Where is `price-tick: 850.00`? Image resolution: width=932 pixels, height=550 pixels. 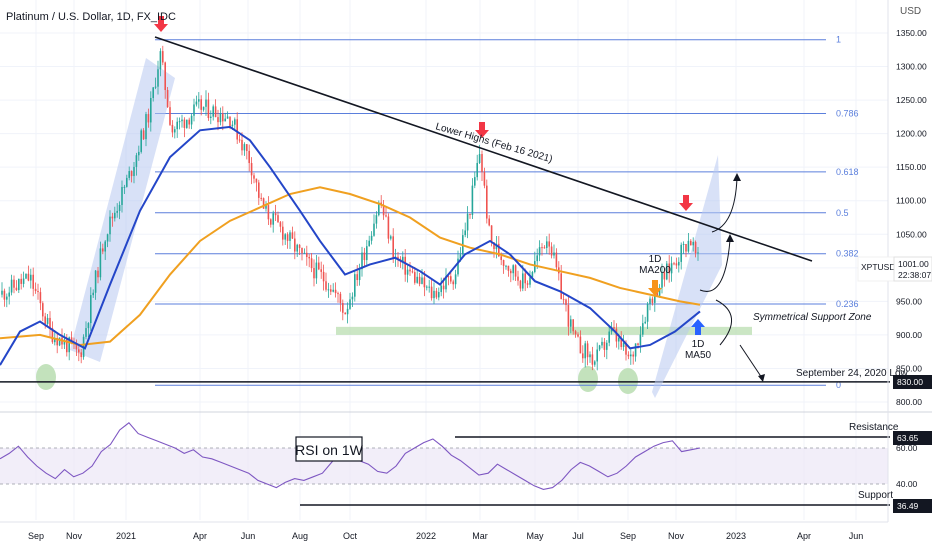
price-tick: 850.00 is located at coordinates (909, 368).